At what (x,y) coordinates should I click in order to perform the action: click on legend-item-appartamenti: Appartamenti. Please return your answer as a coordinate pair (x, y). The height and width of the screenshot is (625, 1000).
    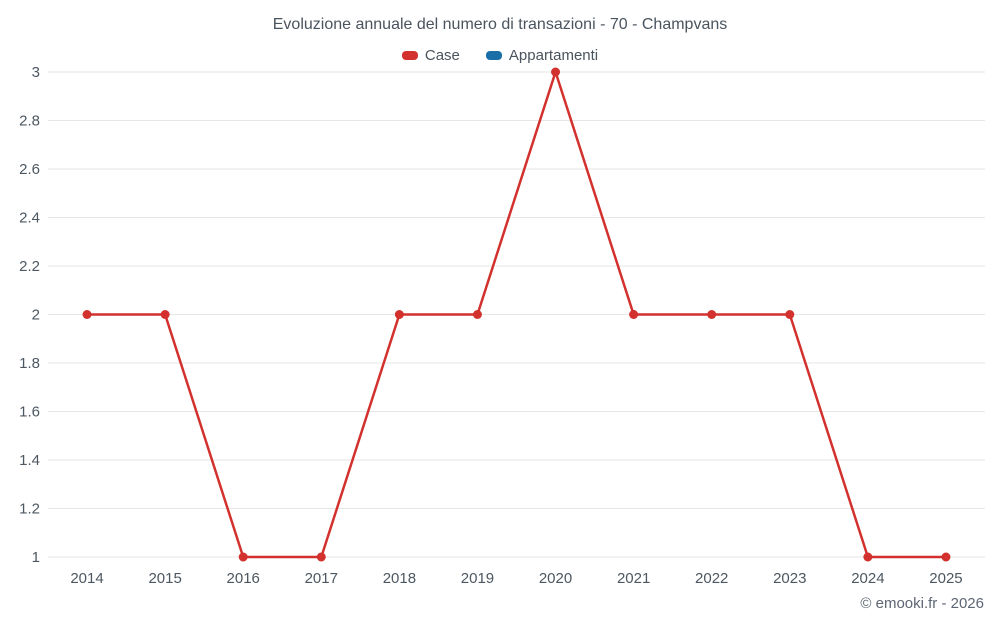
    Looking at the image, I should click on (542, 55).